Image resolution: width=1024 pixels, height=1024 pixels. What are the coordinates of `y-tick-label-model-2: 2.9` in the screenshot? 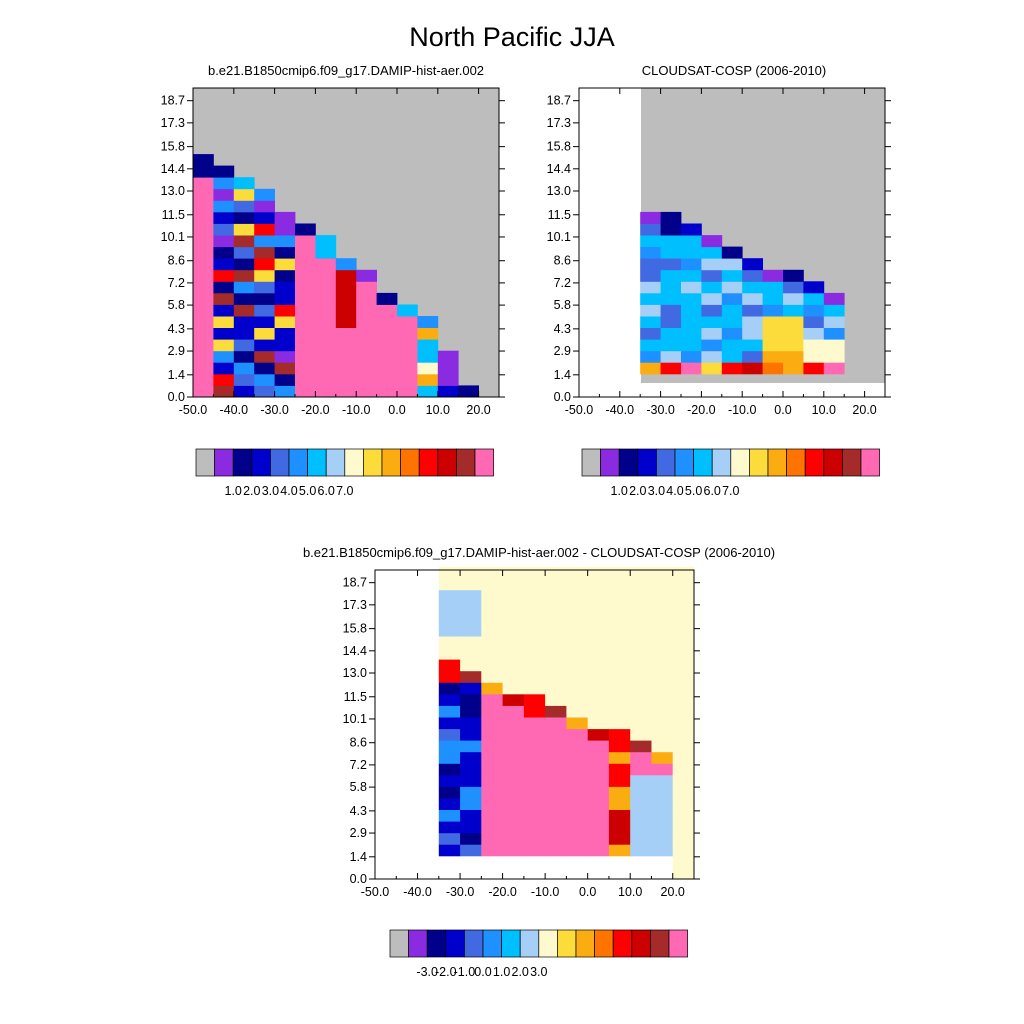 It's located at (176, 351).